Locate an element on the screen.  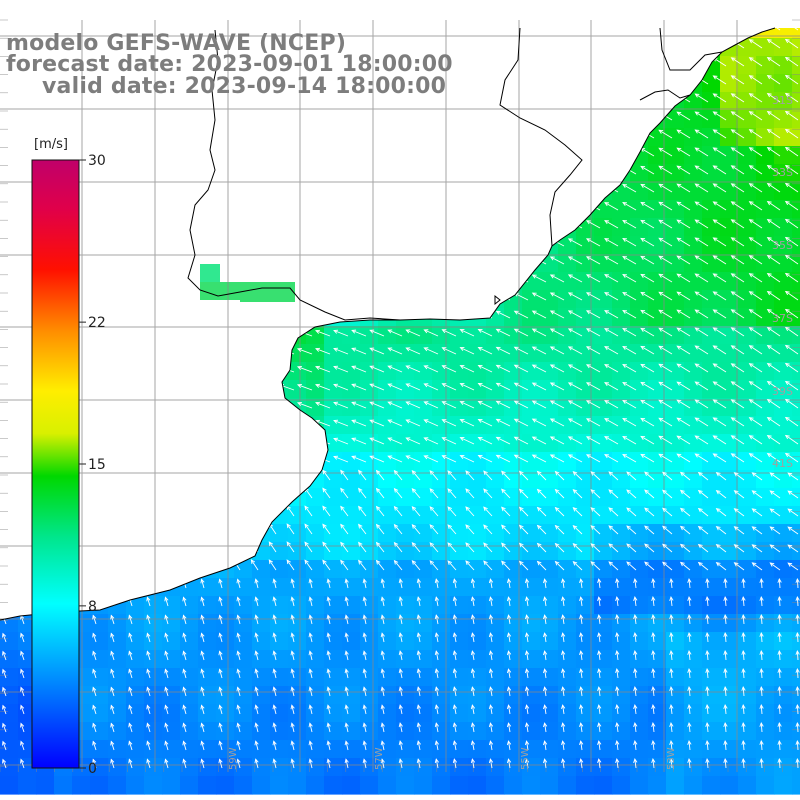
colorbar: [m/s] 30 22 15 8 0 is located at coordinates (68, 457).